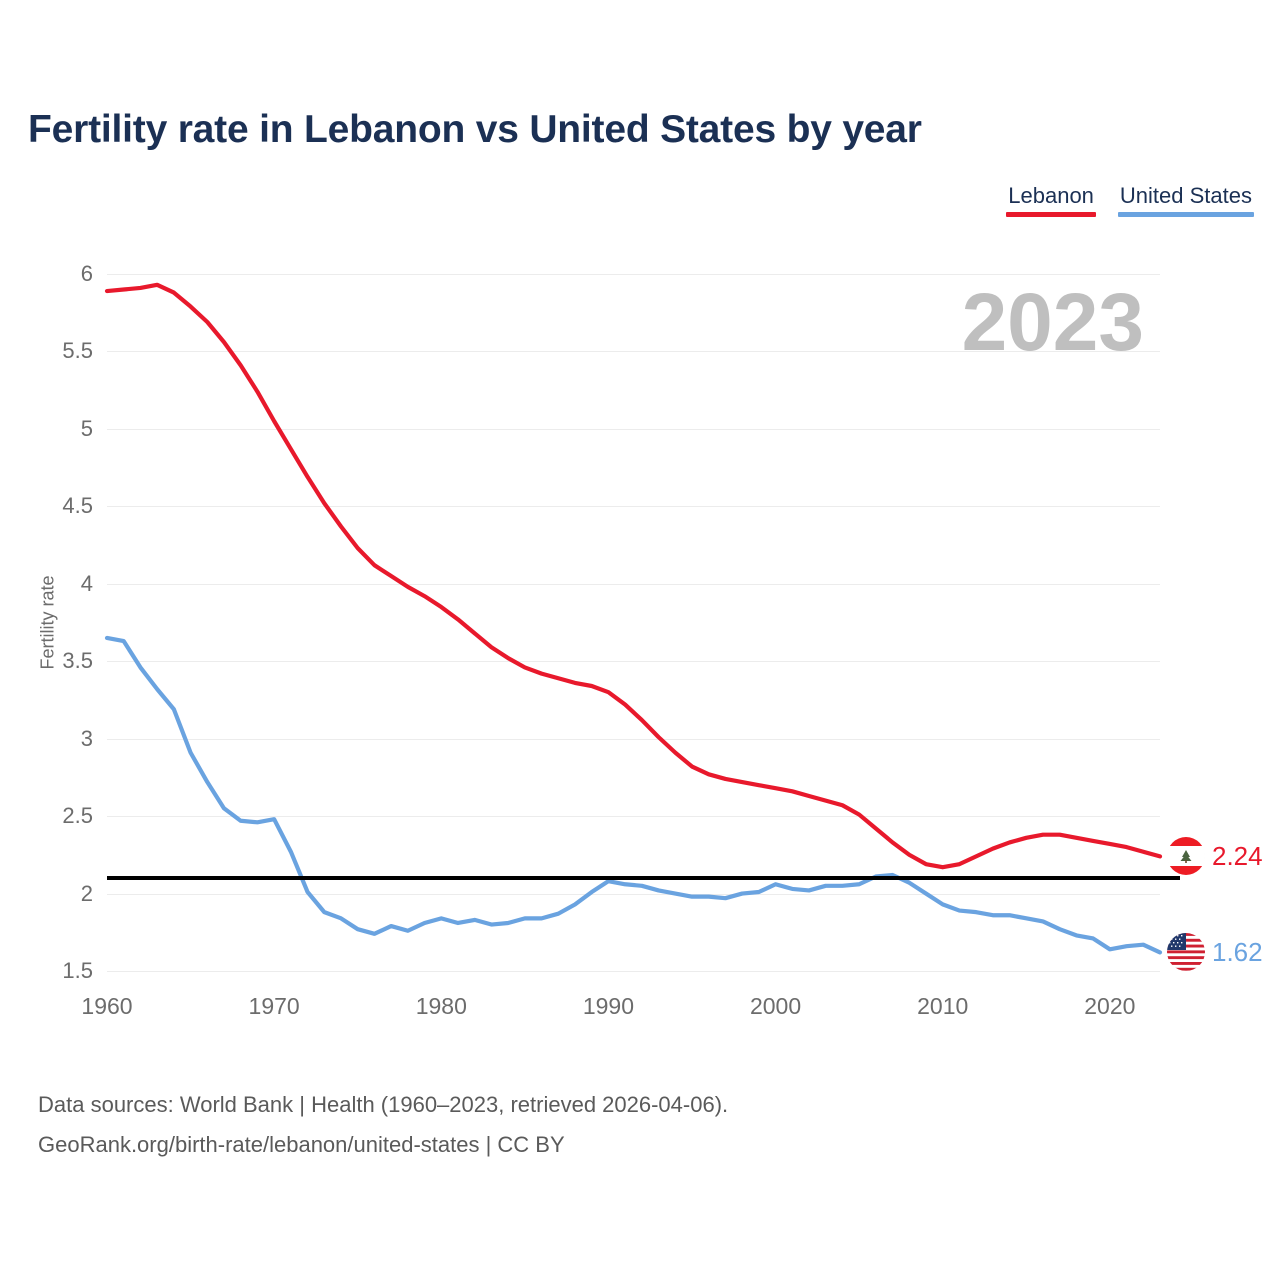  Describe the element at coordinates (274, 1006) in the screenshot. I see `x-tick-label: 1970` at that location.